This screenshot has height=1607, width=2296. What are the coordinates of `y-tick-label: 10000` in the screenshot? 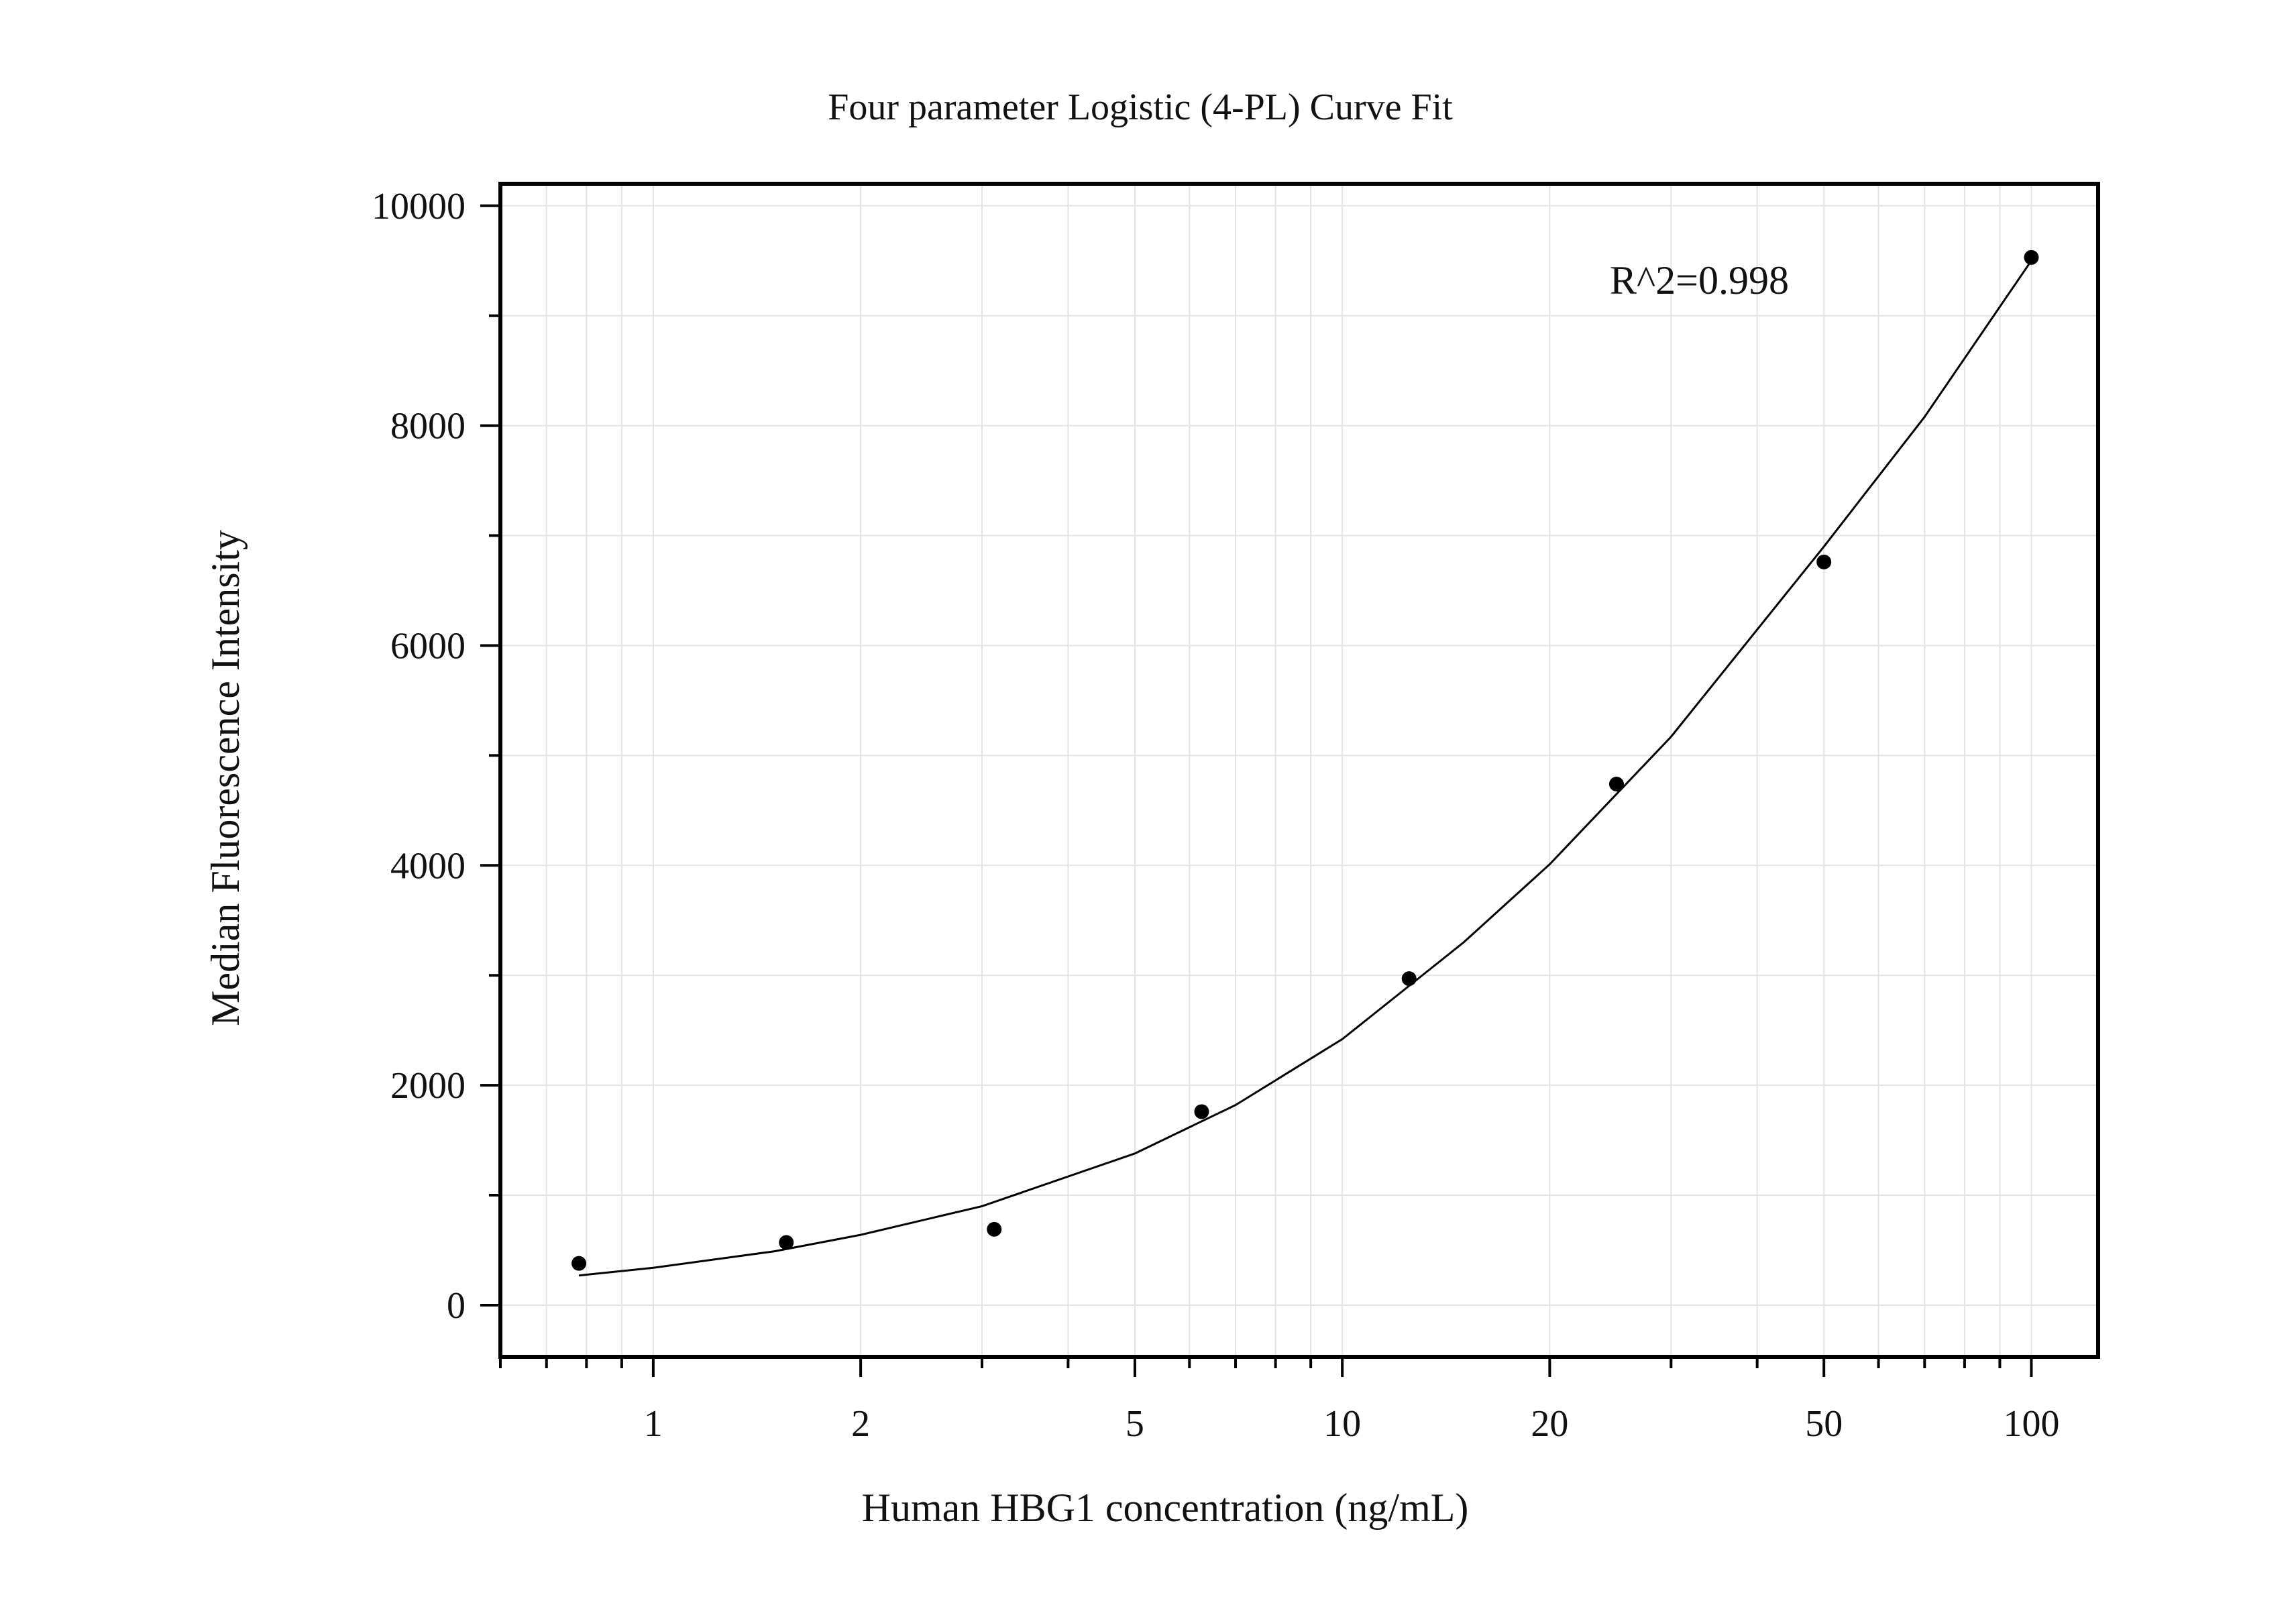 It's located at (419, 206).